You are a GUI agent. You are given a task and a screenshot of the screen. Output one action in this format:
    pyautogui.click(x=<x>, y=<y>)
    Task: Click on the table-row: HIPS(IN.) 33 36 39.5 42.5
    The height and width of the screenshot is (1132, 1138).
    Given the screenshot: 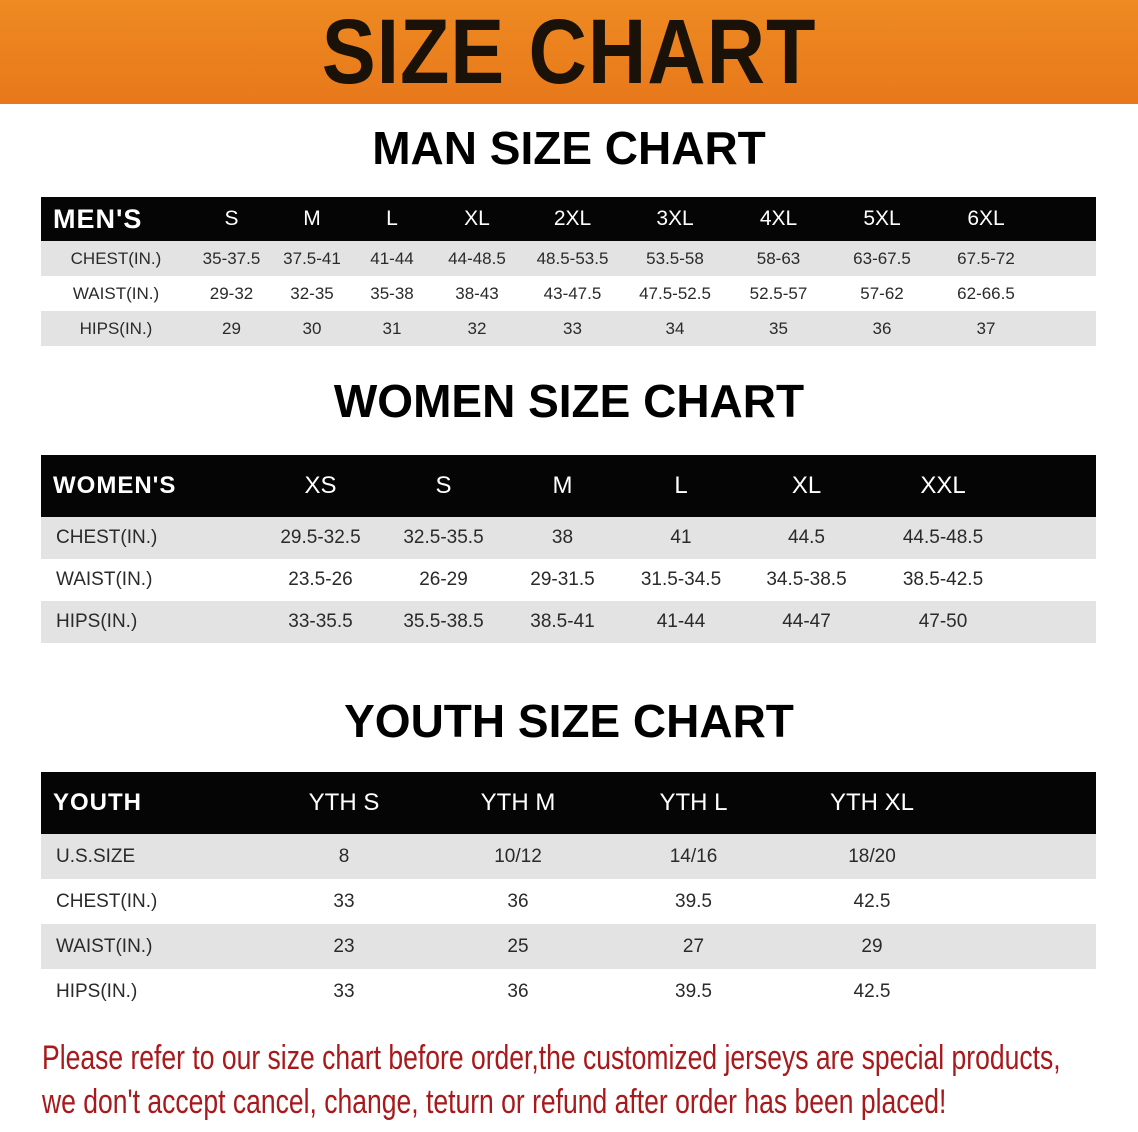 What is the action you would take?
    pyautogui.click(x=568, y=991)
    